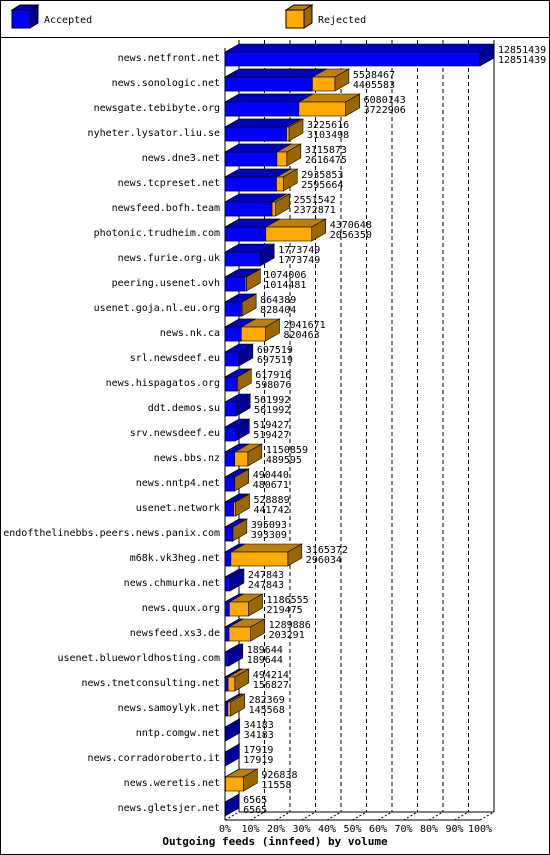 Image resolution: width=550 pixels, height=855 pixels. I want to click on value-label-rejected: 494214, so click(271, 675).